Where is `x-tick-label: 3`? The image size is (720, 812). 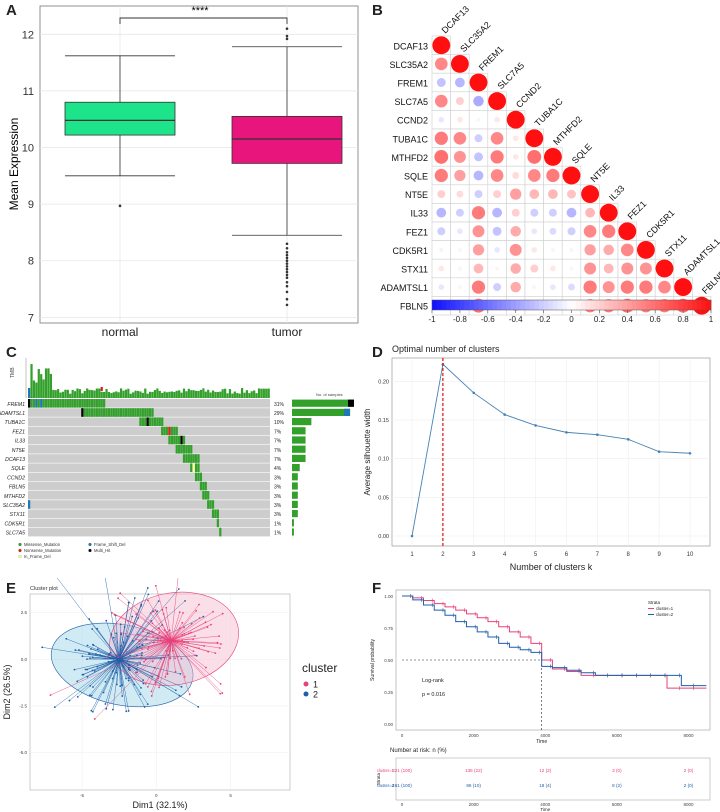 x-tick-label: 3 is located at coordinates (474, 555).